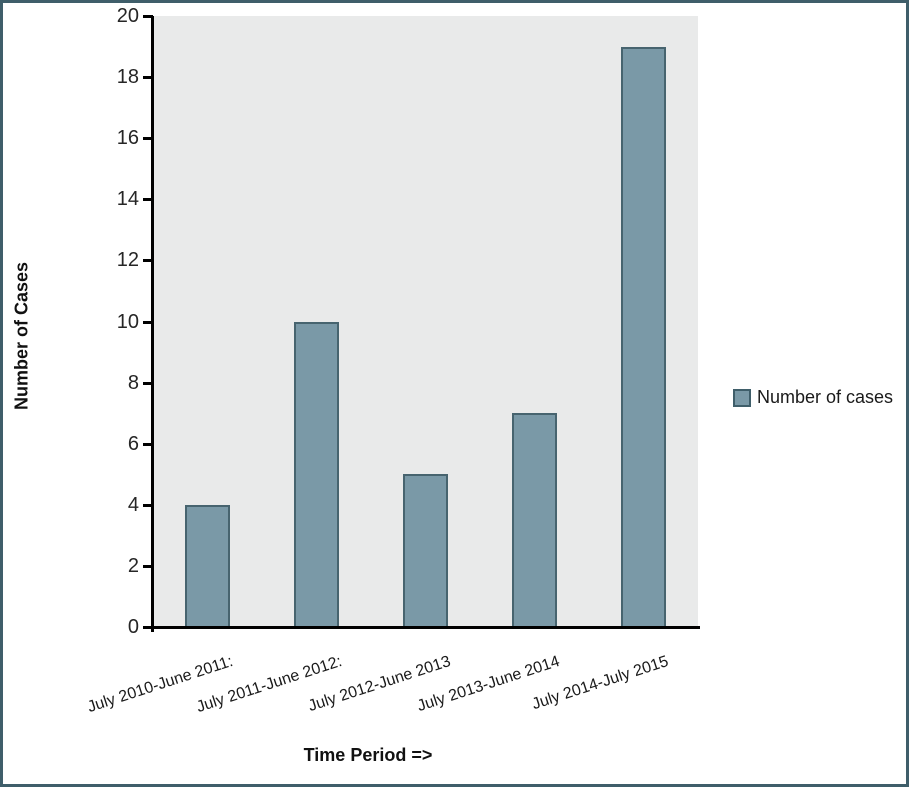 This screenshot has width=909, height=787. I want to click on y-tick-label: 0, so click(133, 627).